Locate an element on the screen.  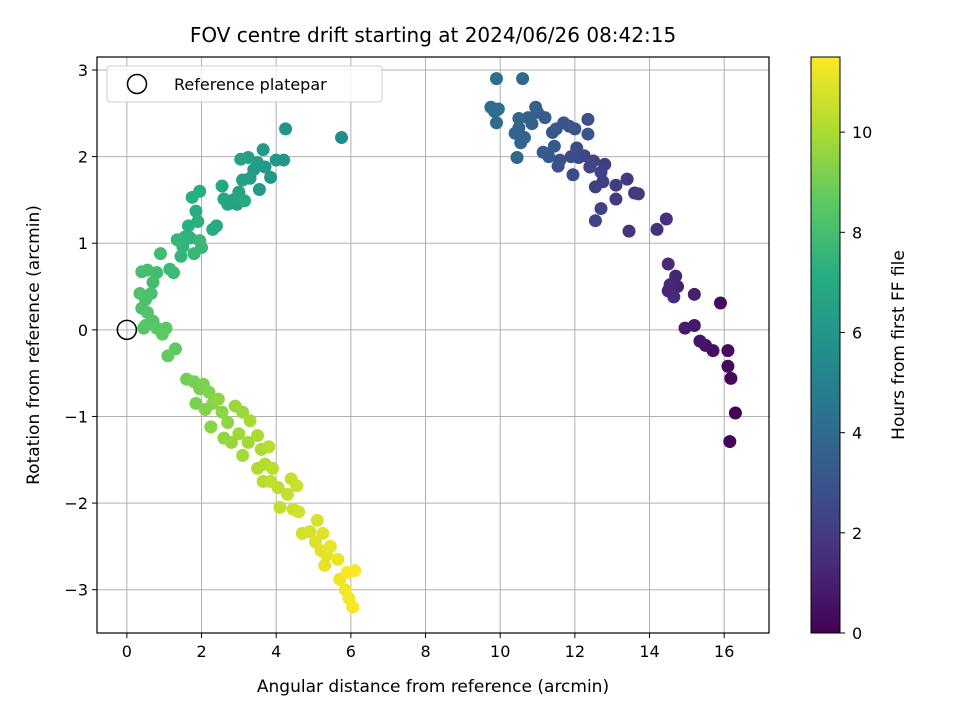
legend-box is located at coordinates (244, 84).